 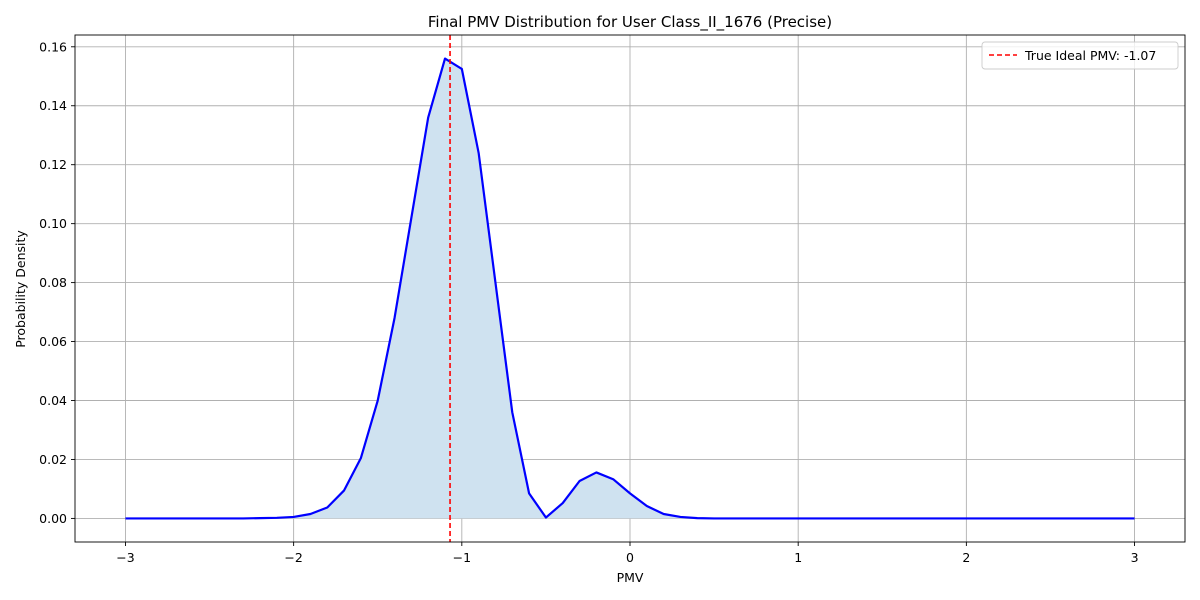 I want to click on x-tick-label: 2, so click(x=966, y=557).